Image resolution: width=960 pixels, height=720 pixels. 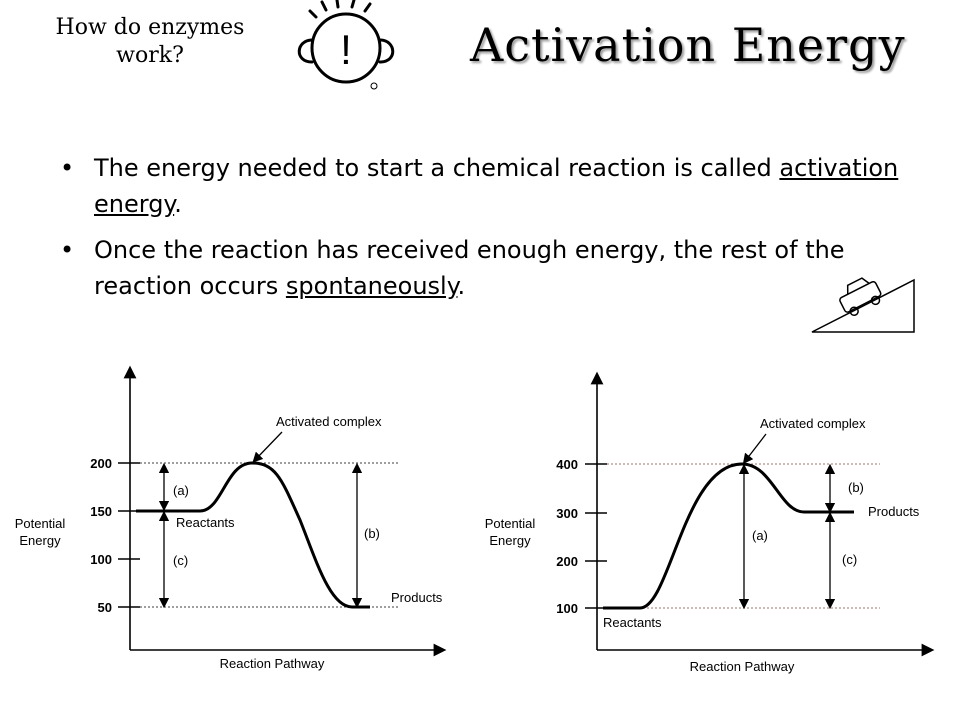 What do you see at coordinates (101, 511) in the screenshot?
I see `y-tick-label: 150` at bounding box center [101, 511].